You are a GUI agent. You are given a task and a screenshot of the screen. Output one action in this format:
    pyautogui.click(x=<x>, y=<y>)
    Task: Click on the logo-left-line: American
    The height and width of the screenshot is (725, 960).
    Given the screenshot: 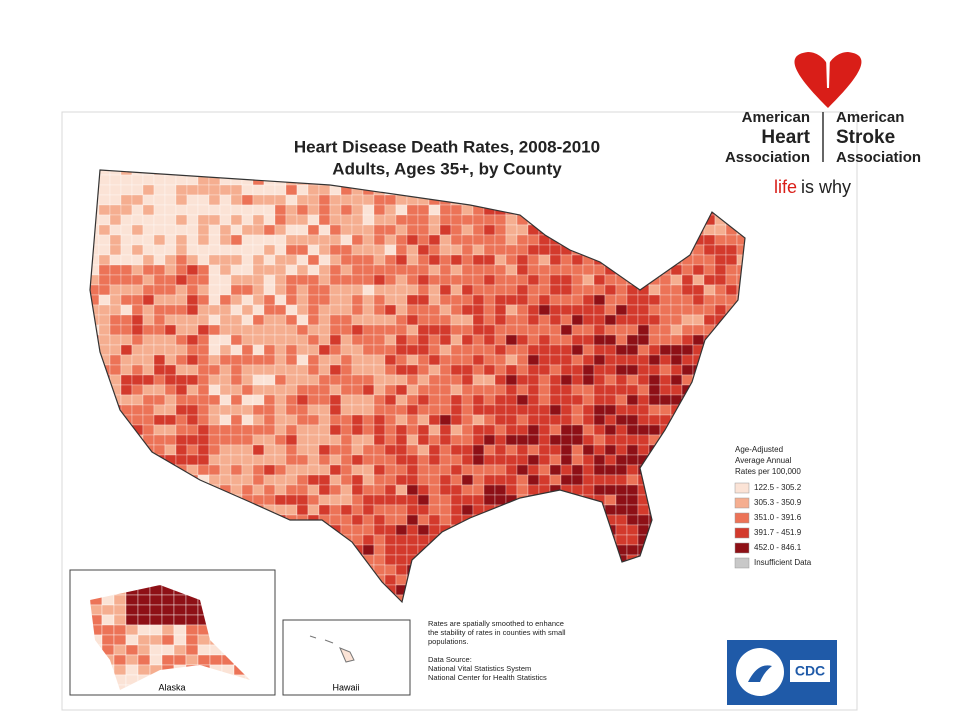 What is the action you would take?
    pyautogui.click(x=776, y=117)
    